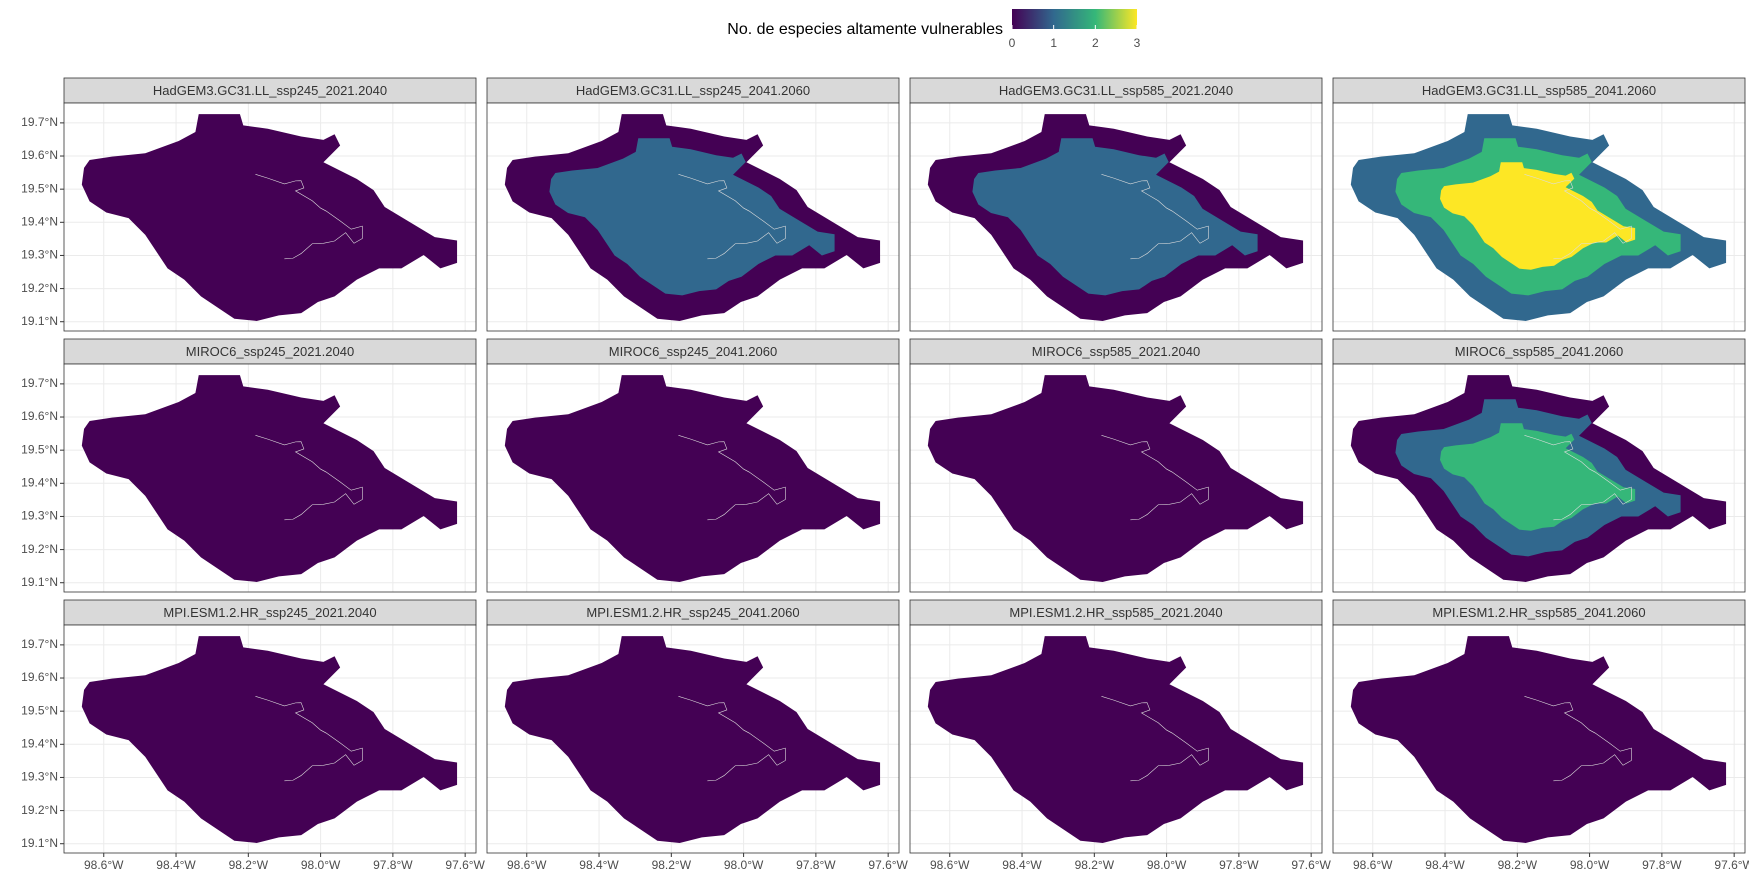  I want to click on facet-title: MIROC6_ssp245_2021.2040, so click(270, 351).